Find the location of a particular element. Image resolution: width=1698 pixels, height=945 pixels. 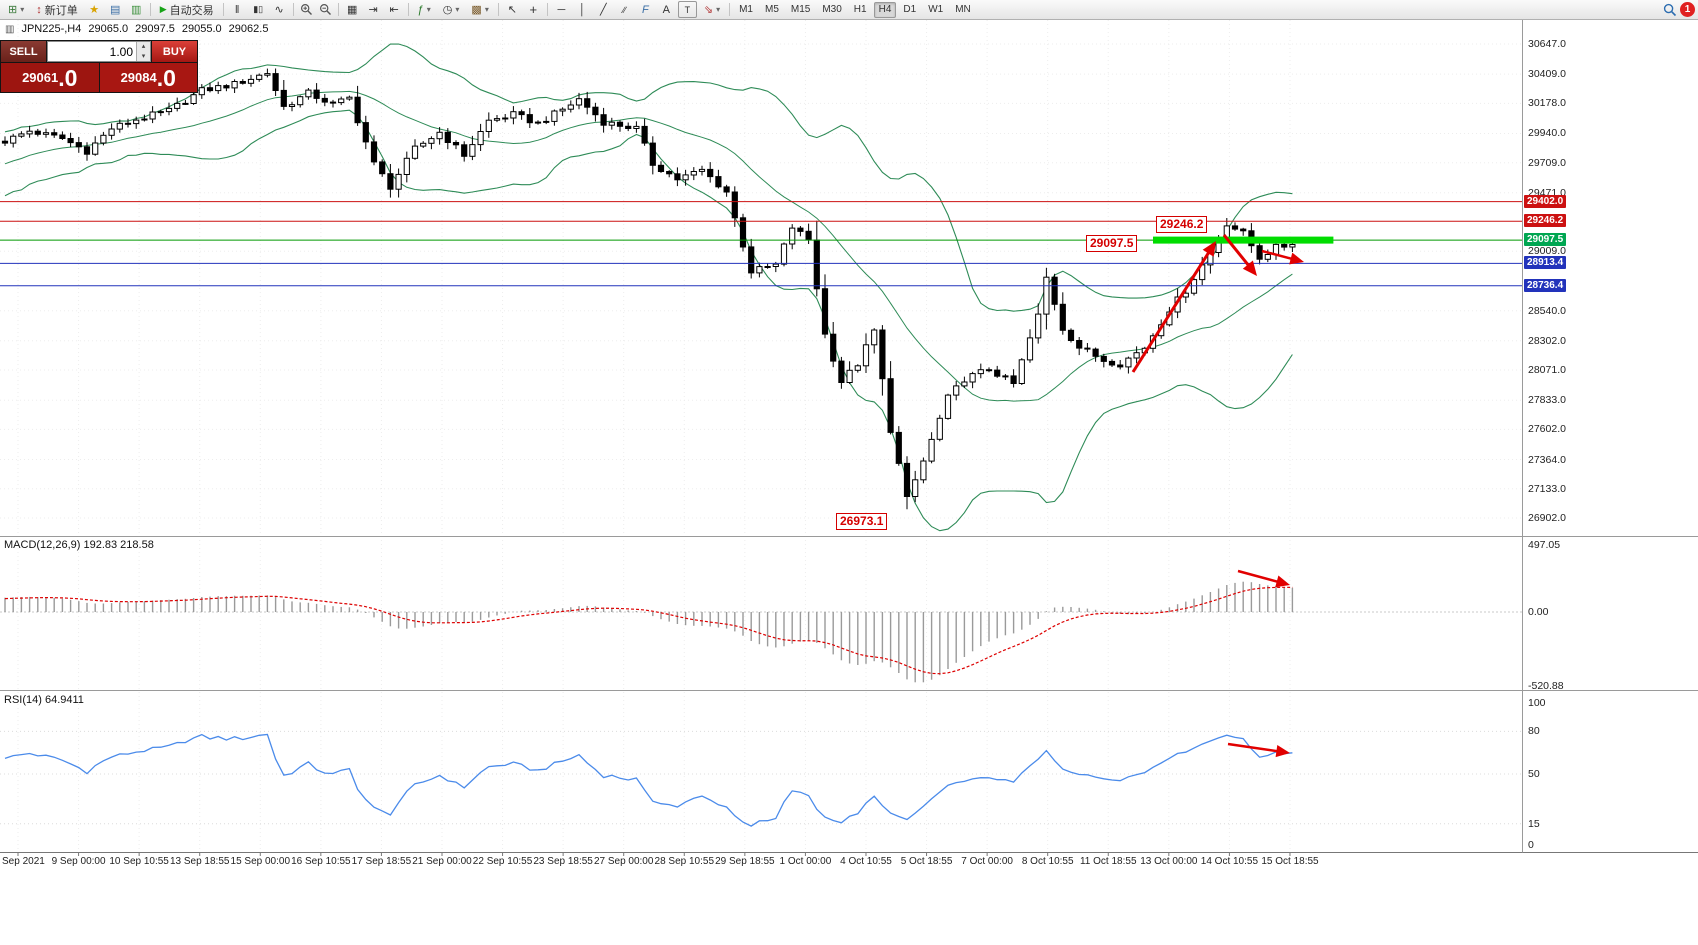

timeframe-button-m30: M30 is located at coordinates (832, 9).